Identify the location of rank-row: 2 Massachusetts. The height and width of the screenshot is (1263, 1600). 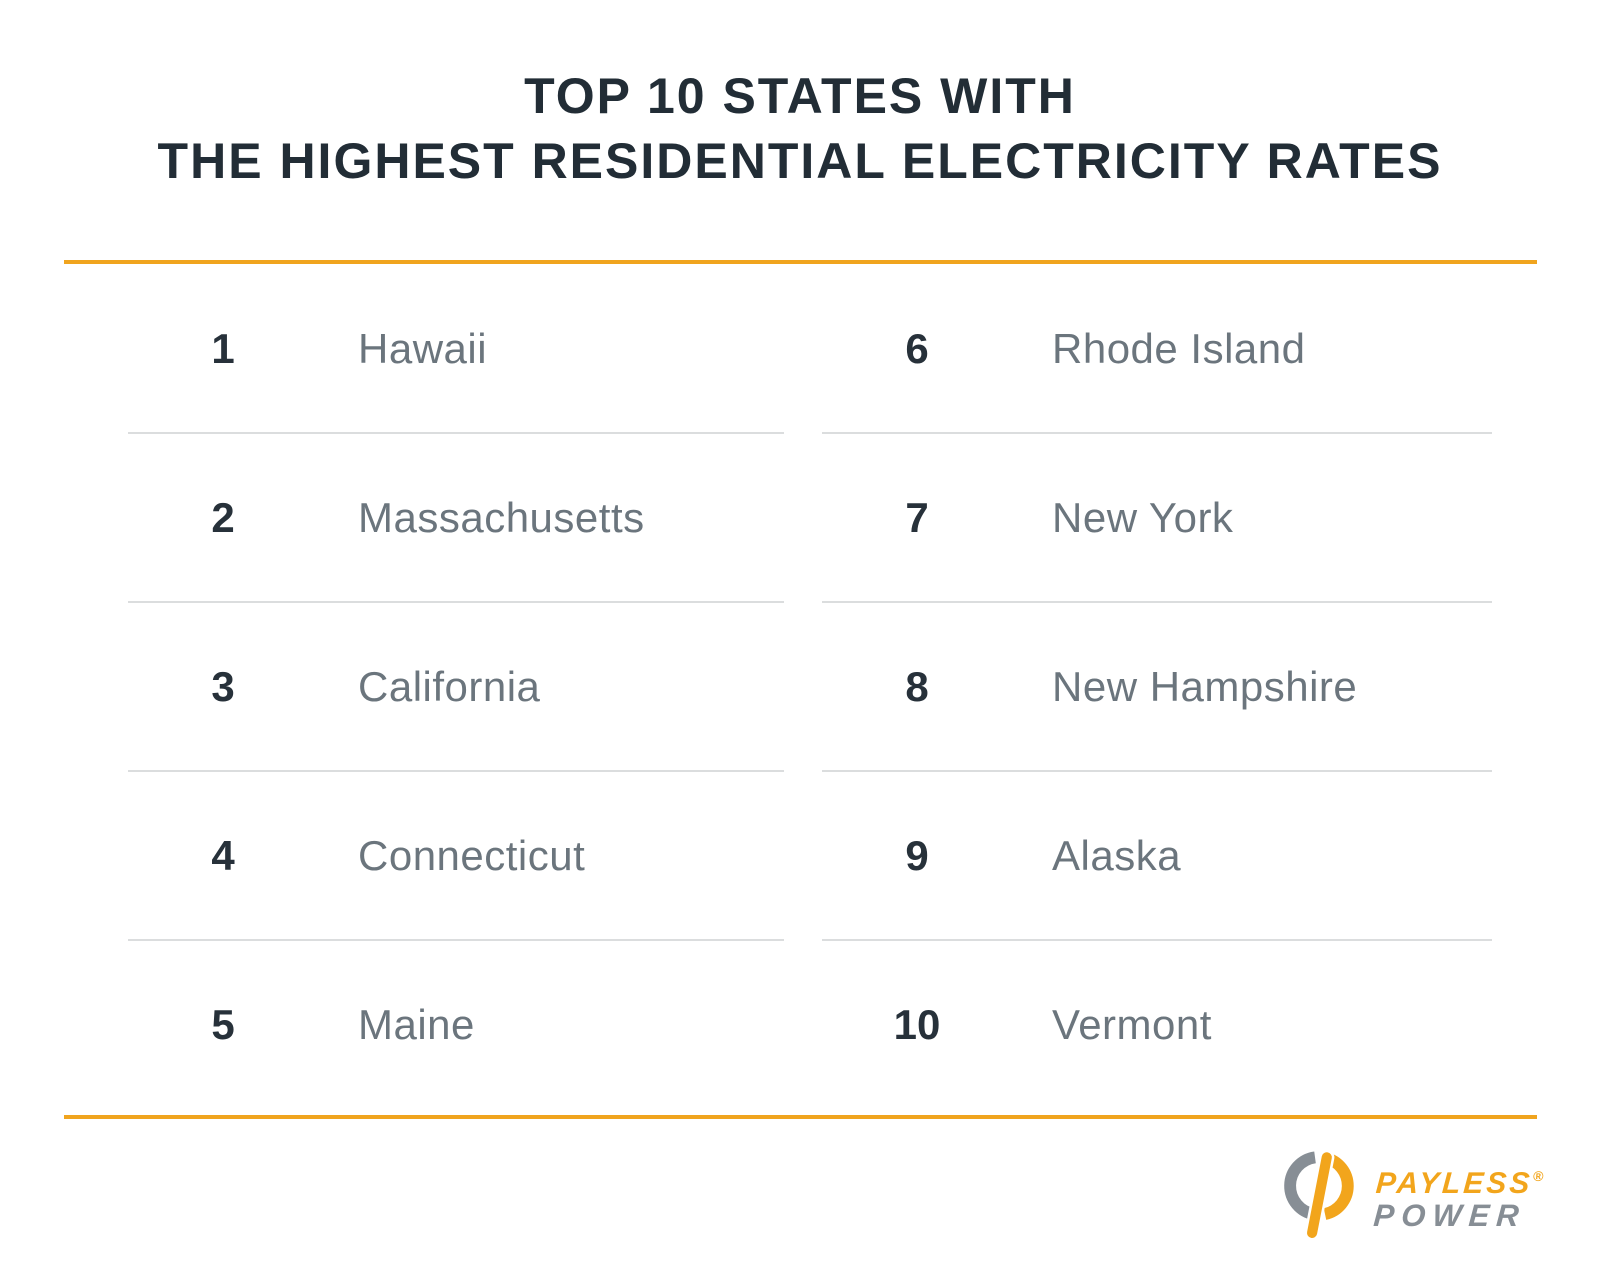
(456, 518).